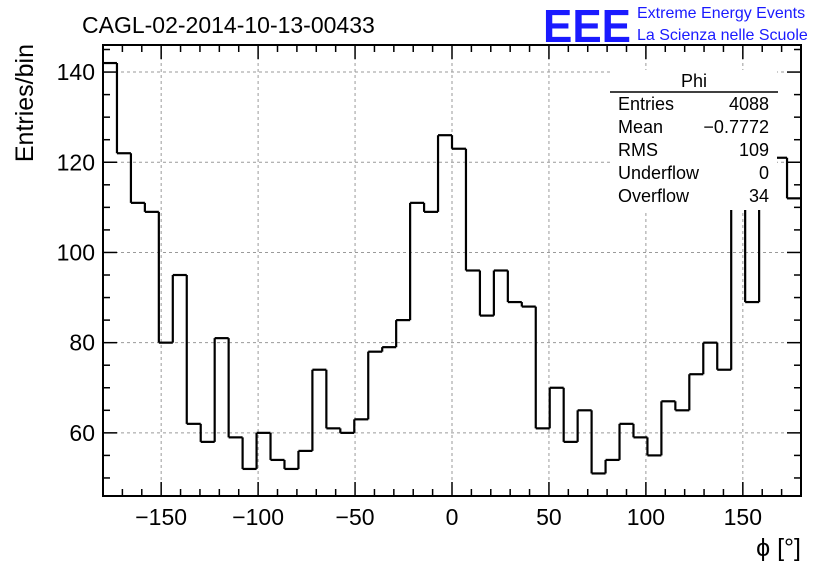 The width and height of the screenshot is (836, 572). Describe the element at coordinates (721, 13) in the screenshot. I see `logo-line-1: Extreme Energy Events` at that location.